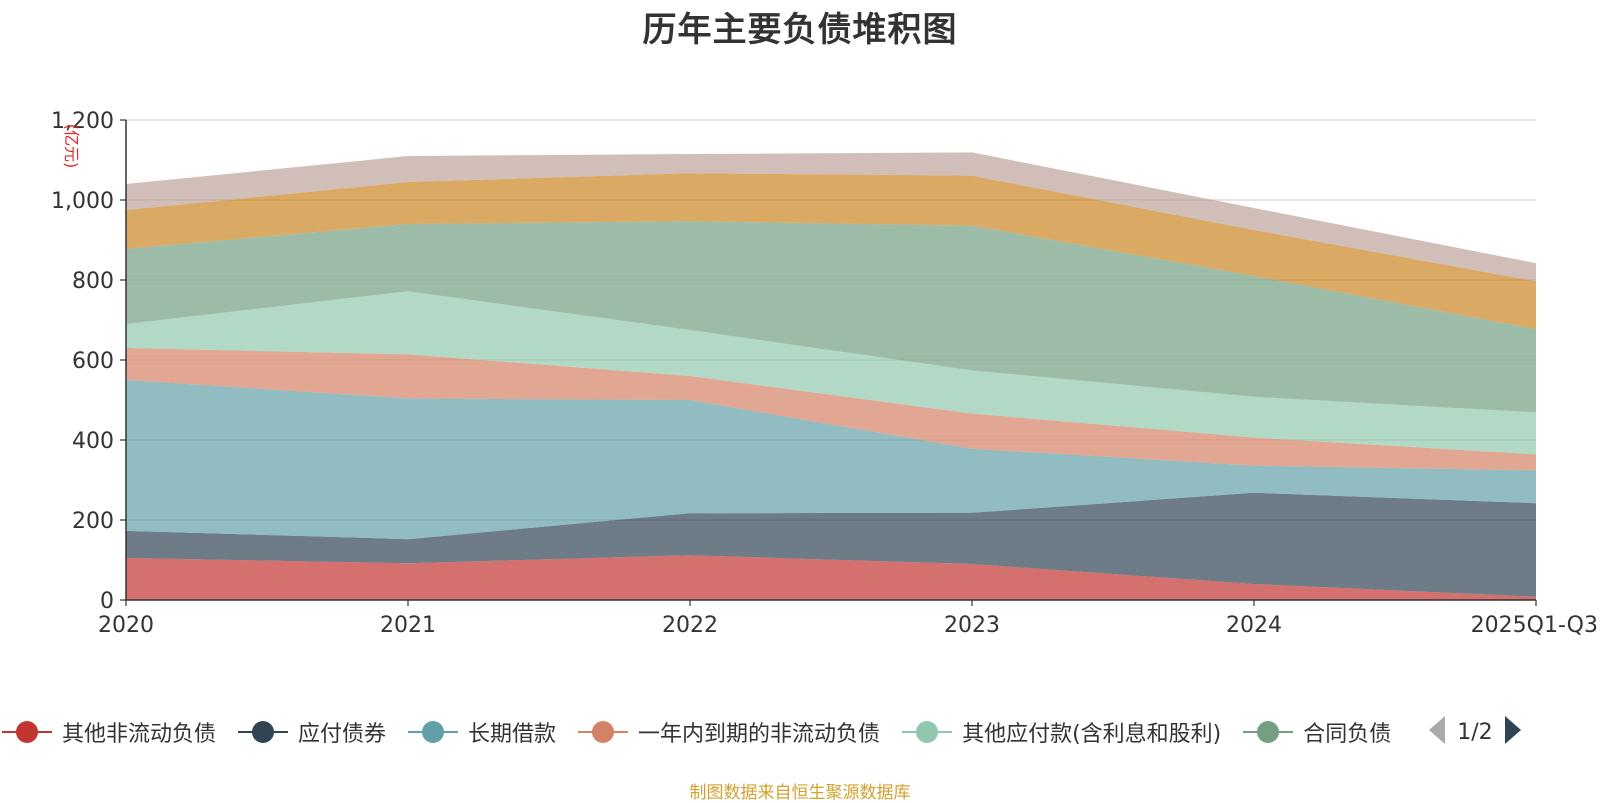 This screenshot has height=803, width=1600. I want to click on x-tick-label: 2020, so click(126, 625).